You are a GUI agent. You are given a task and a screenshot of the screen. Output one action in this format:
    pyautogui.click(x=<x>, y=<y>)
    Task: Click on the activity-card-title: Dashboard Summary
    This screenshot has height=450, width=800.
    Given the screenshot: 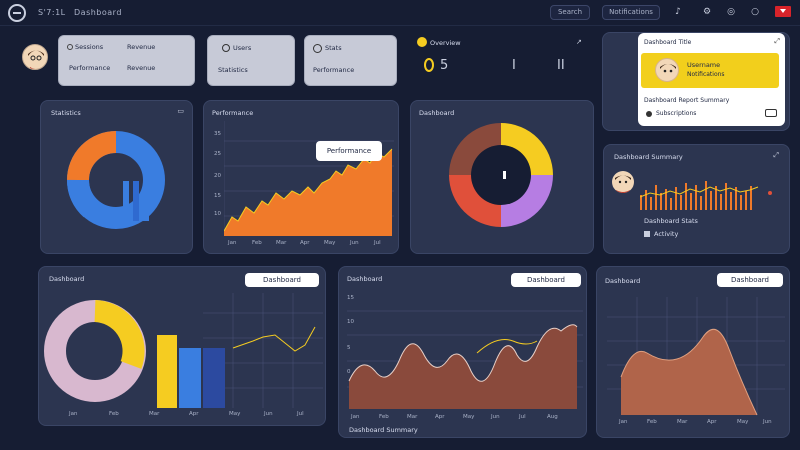 What is the action you would take?
    pyautogui.click(x=648, y=157)
    